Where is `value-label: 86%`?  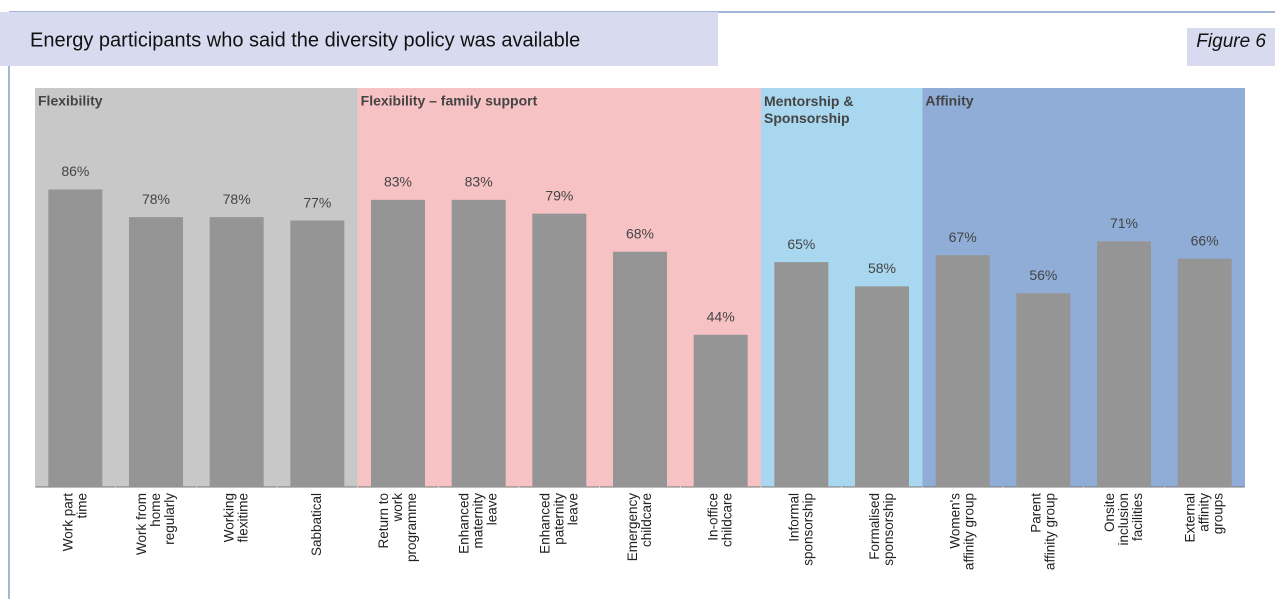 value-label: 86% is located at coordinates (75, 171).